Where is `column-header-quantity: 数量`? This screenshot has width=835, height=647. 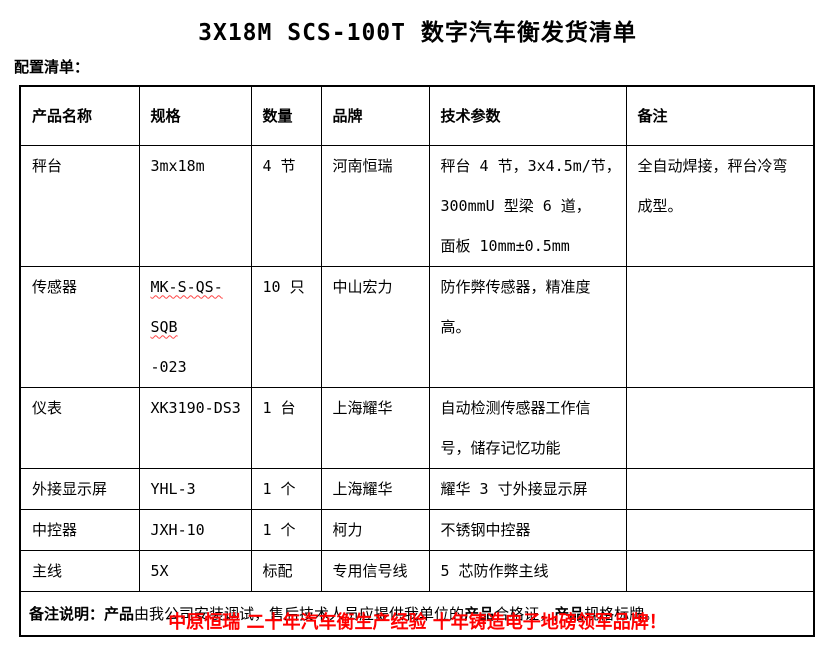 column-header-quantity: 数量 is located at coordinates (286, 115).